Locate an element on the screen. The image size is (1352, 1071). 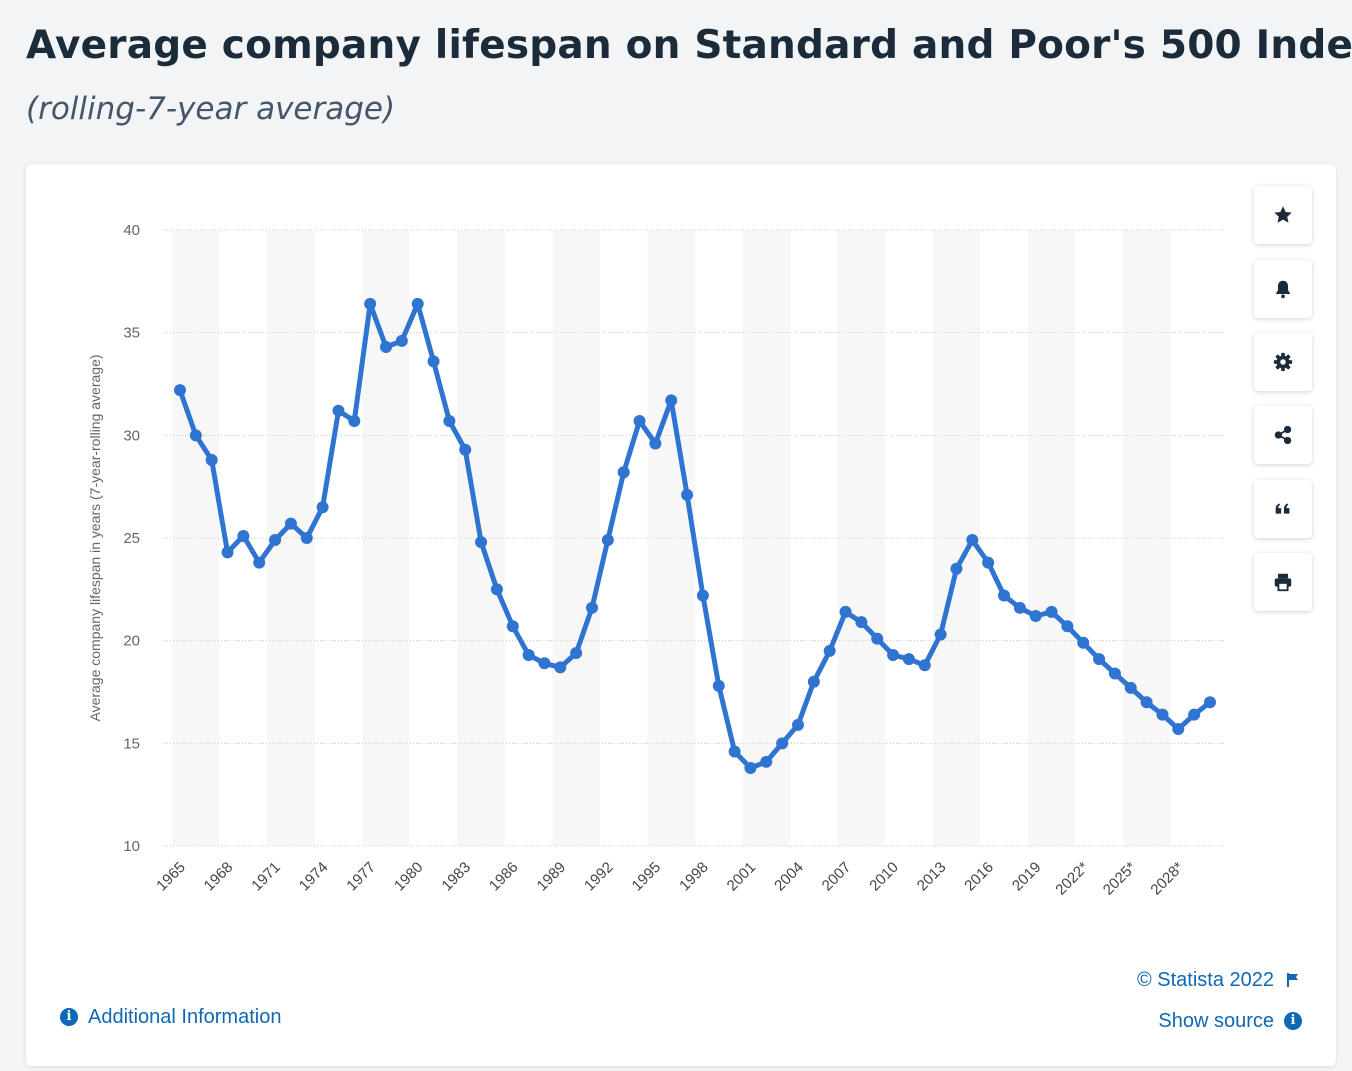
y-tick-label: 25 is located at coordinates (131, 538).